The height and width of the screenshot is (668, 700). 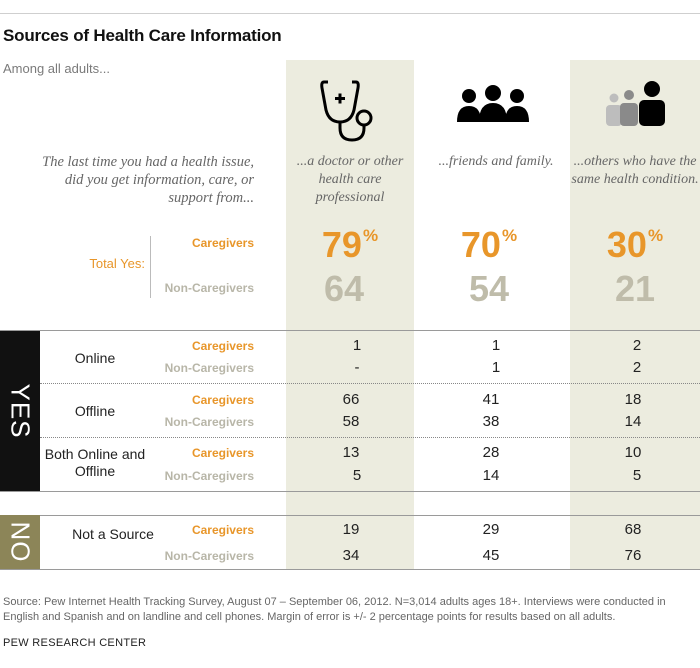 I want to click on column-shade-others, so click(x=635, y=314).